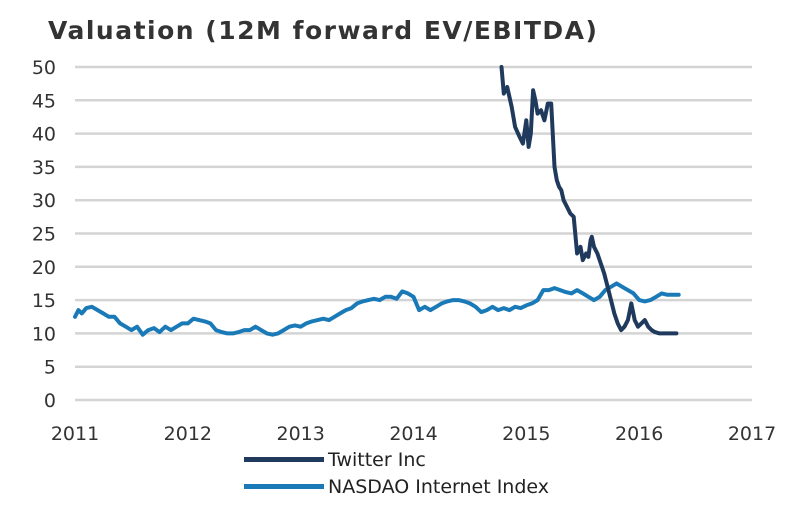 This screenshot has height=516, width=799. Describe the element at coordinates (377, 309) in the screenshot. I see `series-line-nasdaq` at that location.